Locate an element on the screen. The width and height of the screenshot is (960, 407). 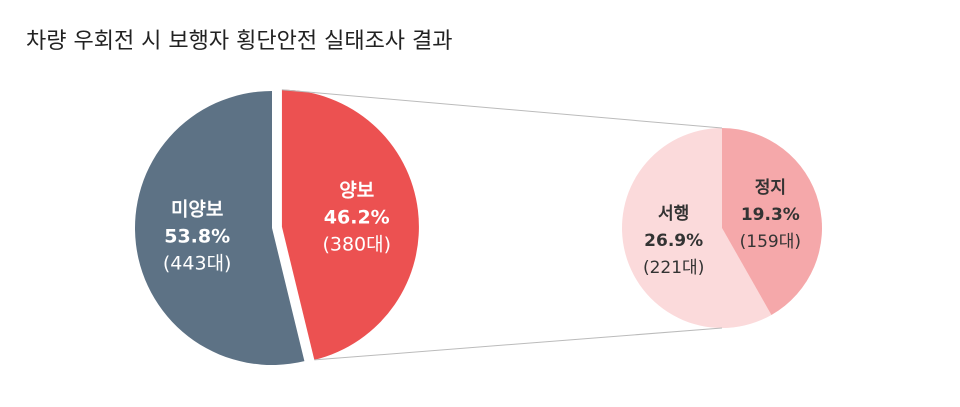
slice-label: 서행 is located at coordinates (673, 214).